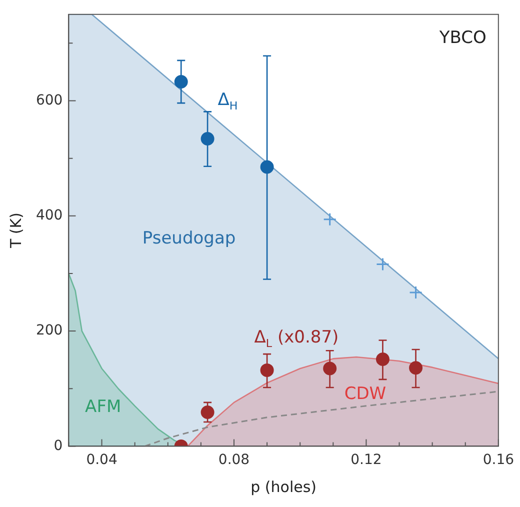  What do you see at coordinates (189, 238) in the screenshot?
I see `series-label: Pseudogap` at bounding box center [189, 238].